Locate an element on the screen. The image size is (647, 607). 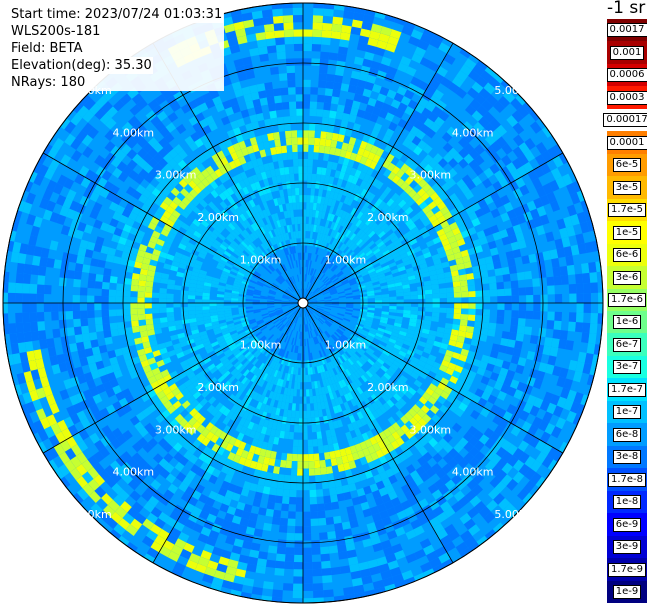
colorbar-tick-label: 3e-5 is located at coordinates (627, 187).